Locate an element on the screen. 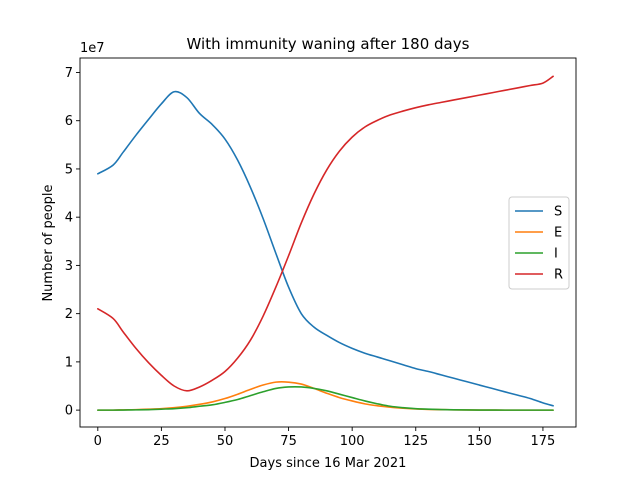  x-tick-label: 100 is located at coordinates (352, 441).